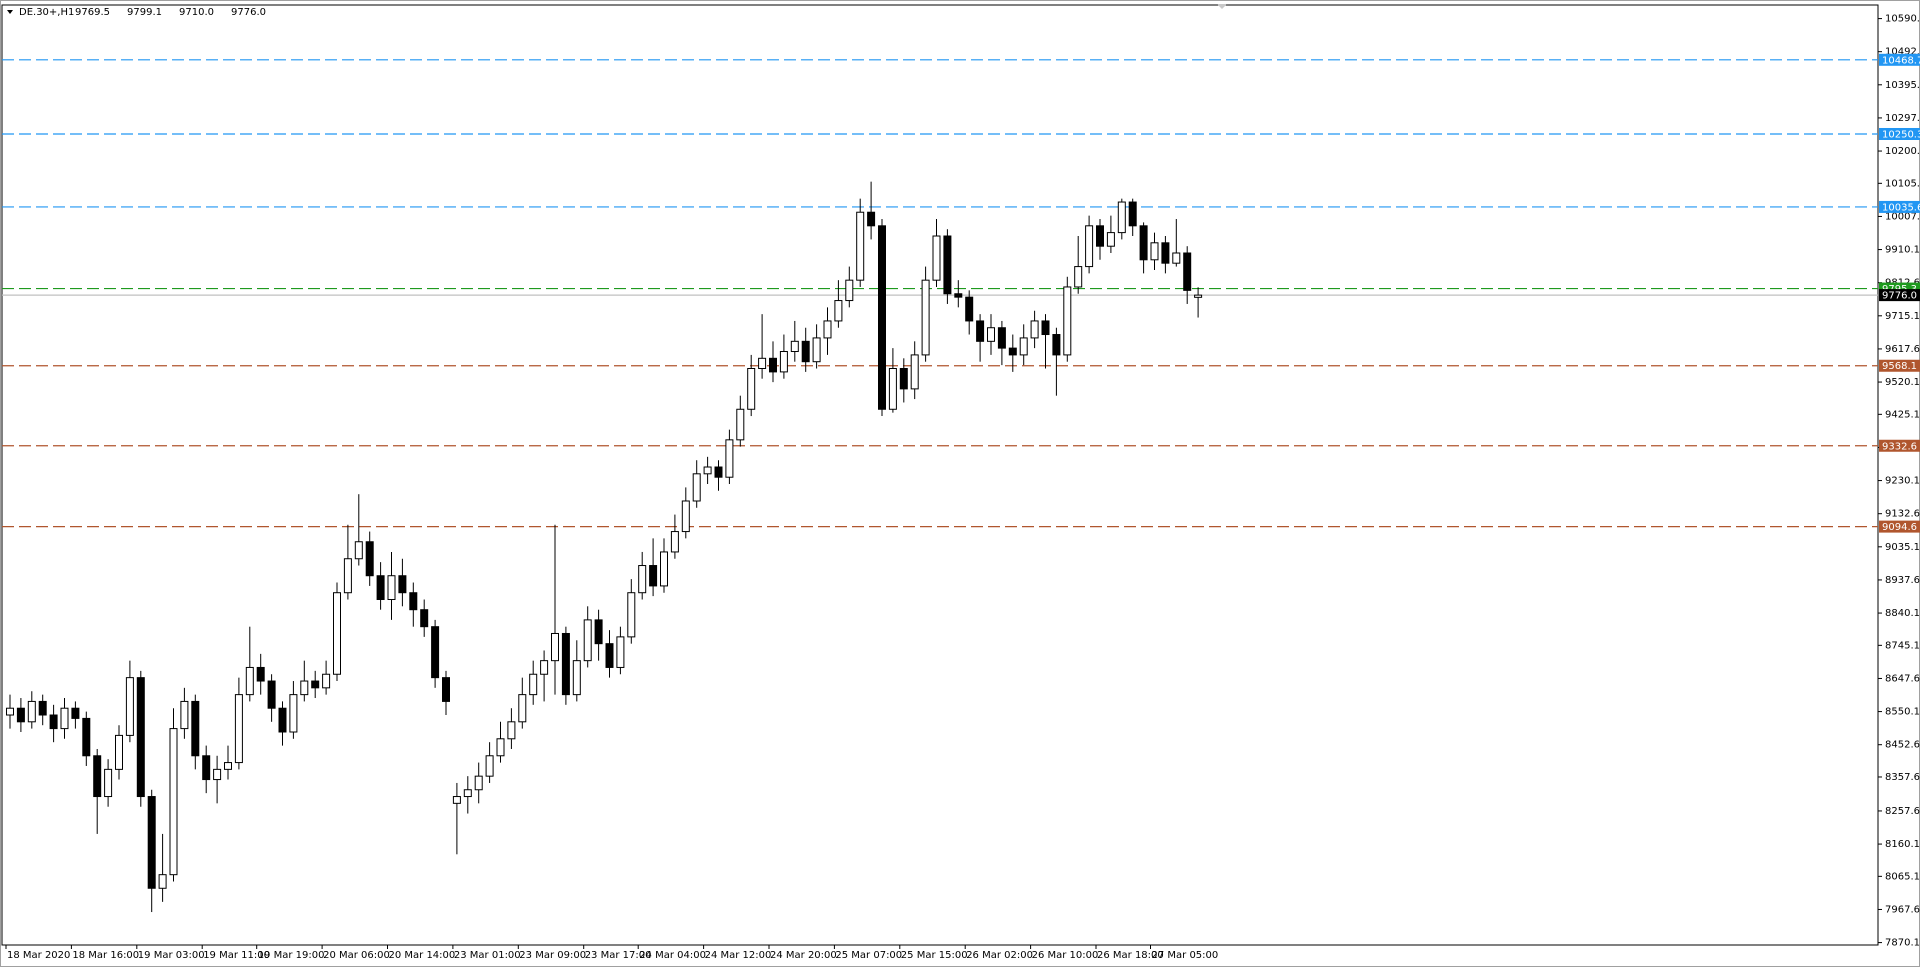 This screenshot has width=1920, height=967. What do you see at coordinates (1902, 514) in the screenshot?
I see `y-tick-label: 9132.6` at bounding box center [1902, 514].